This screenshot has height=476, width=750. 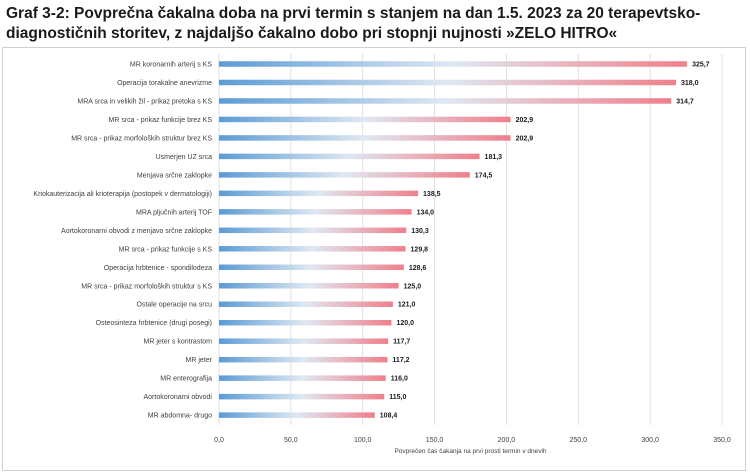 What do you see at coordinates (405, 323) in the screenshot?
I see `value-label: 120,0` at bounding box center [405, 323].